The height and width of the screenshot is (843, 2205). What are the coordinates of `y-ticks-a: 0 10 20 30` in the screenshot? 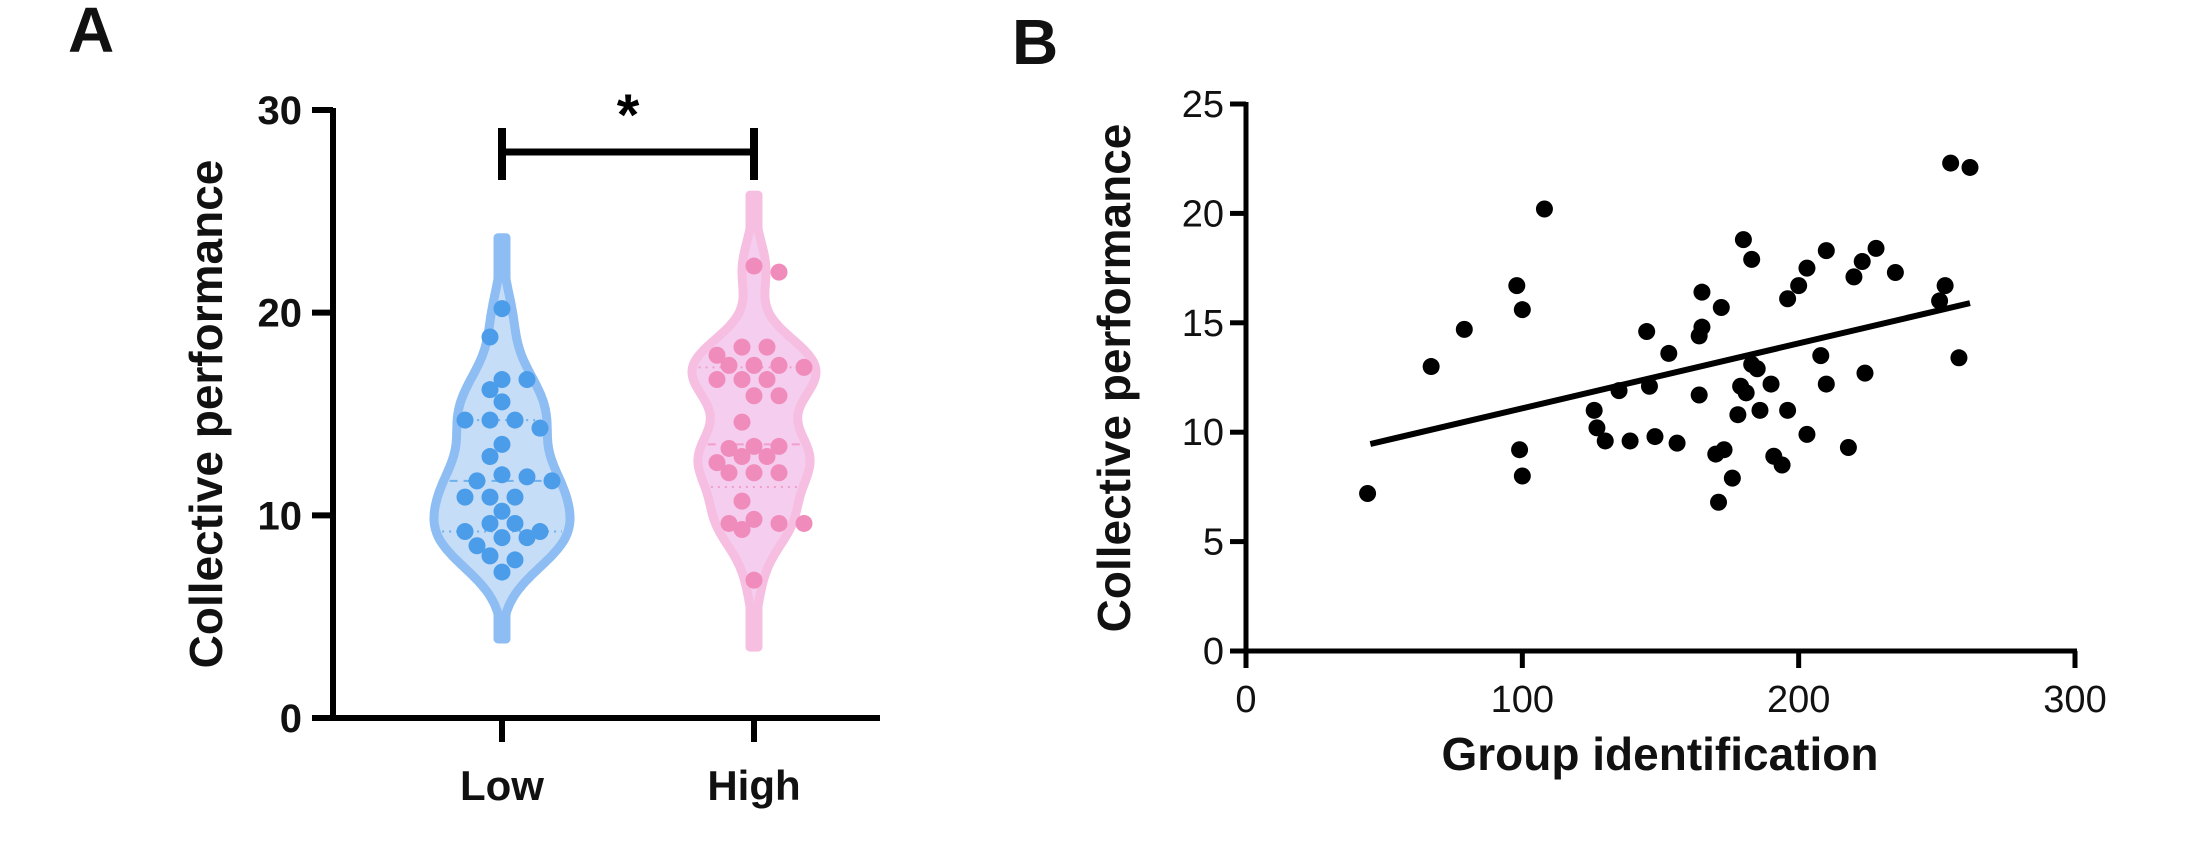 It's located at (295, 415).